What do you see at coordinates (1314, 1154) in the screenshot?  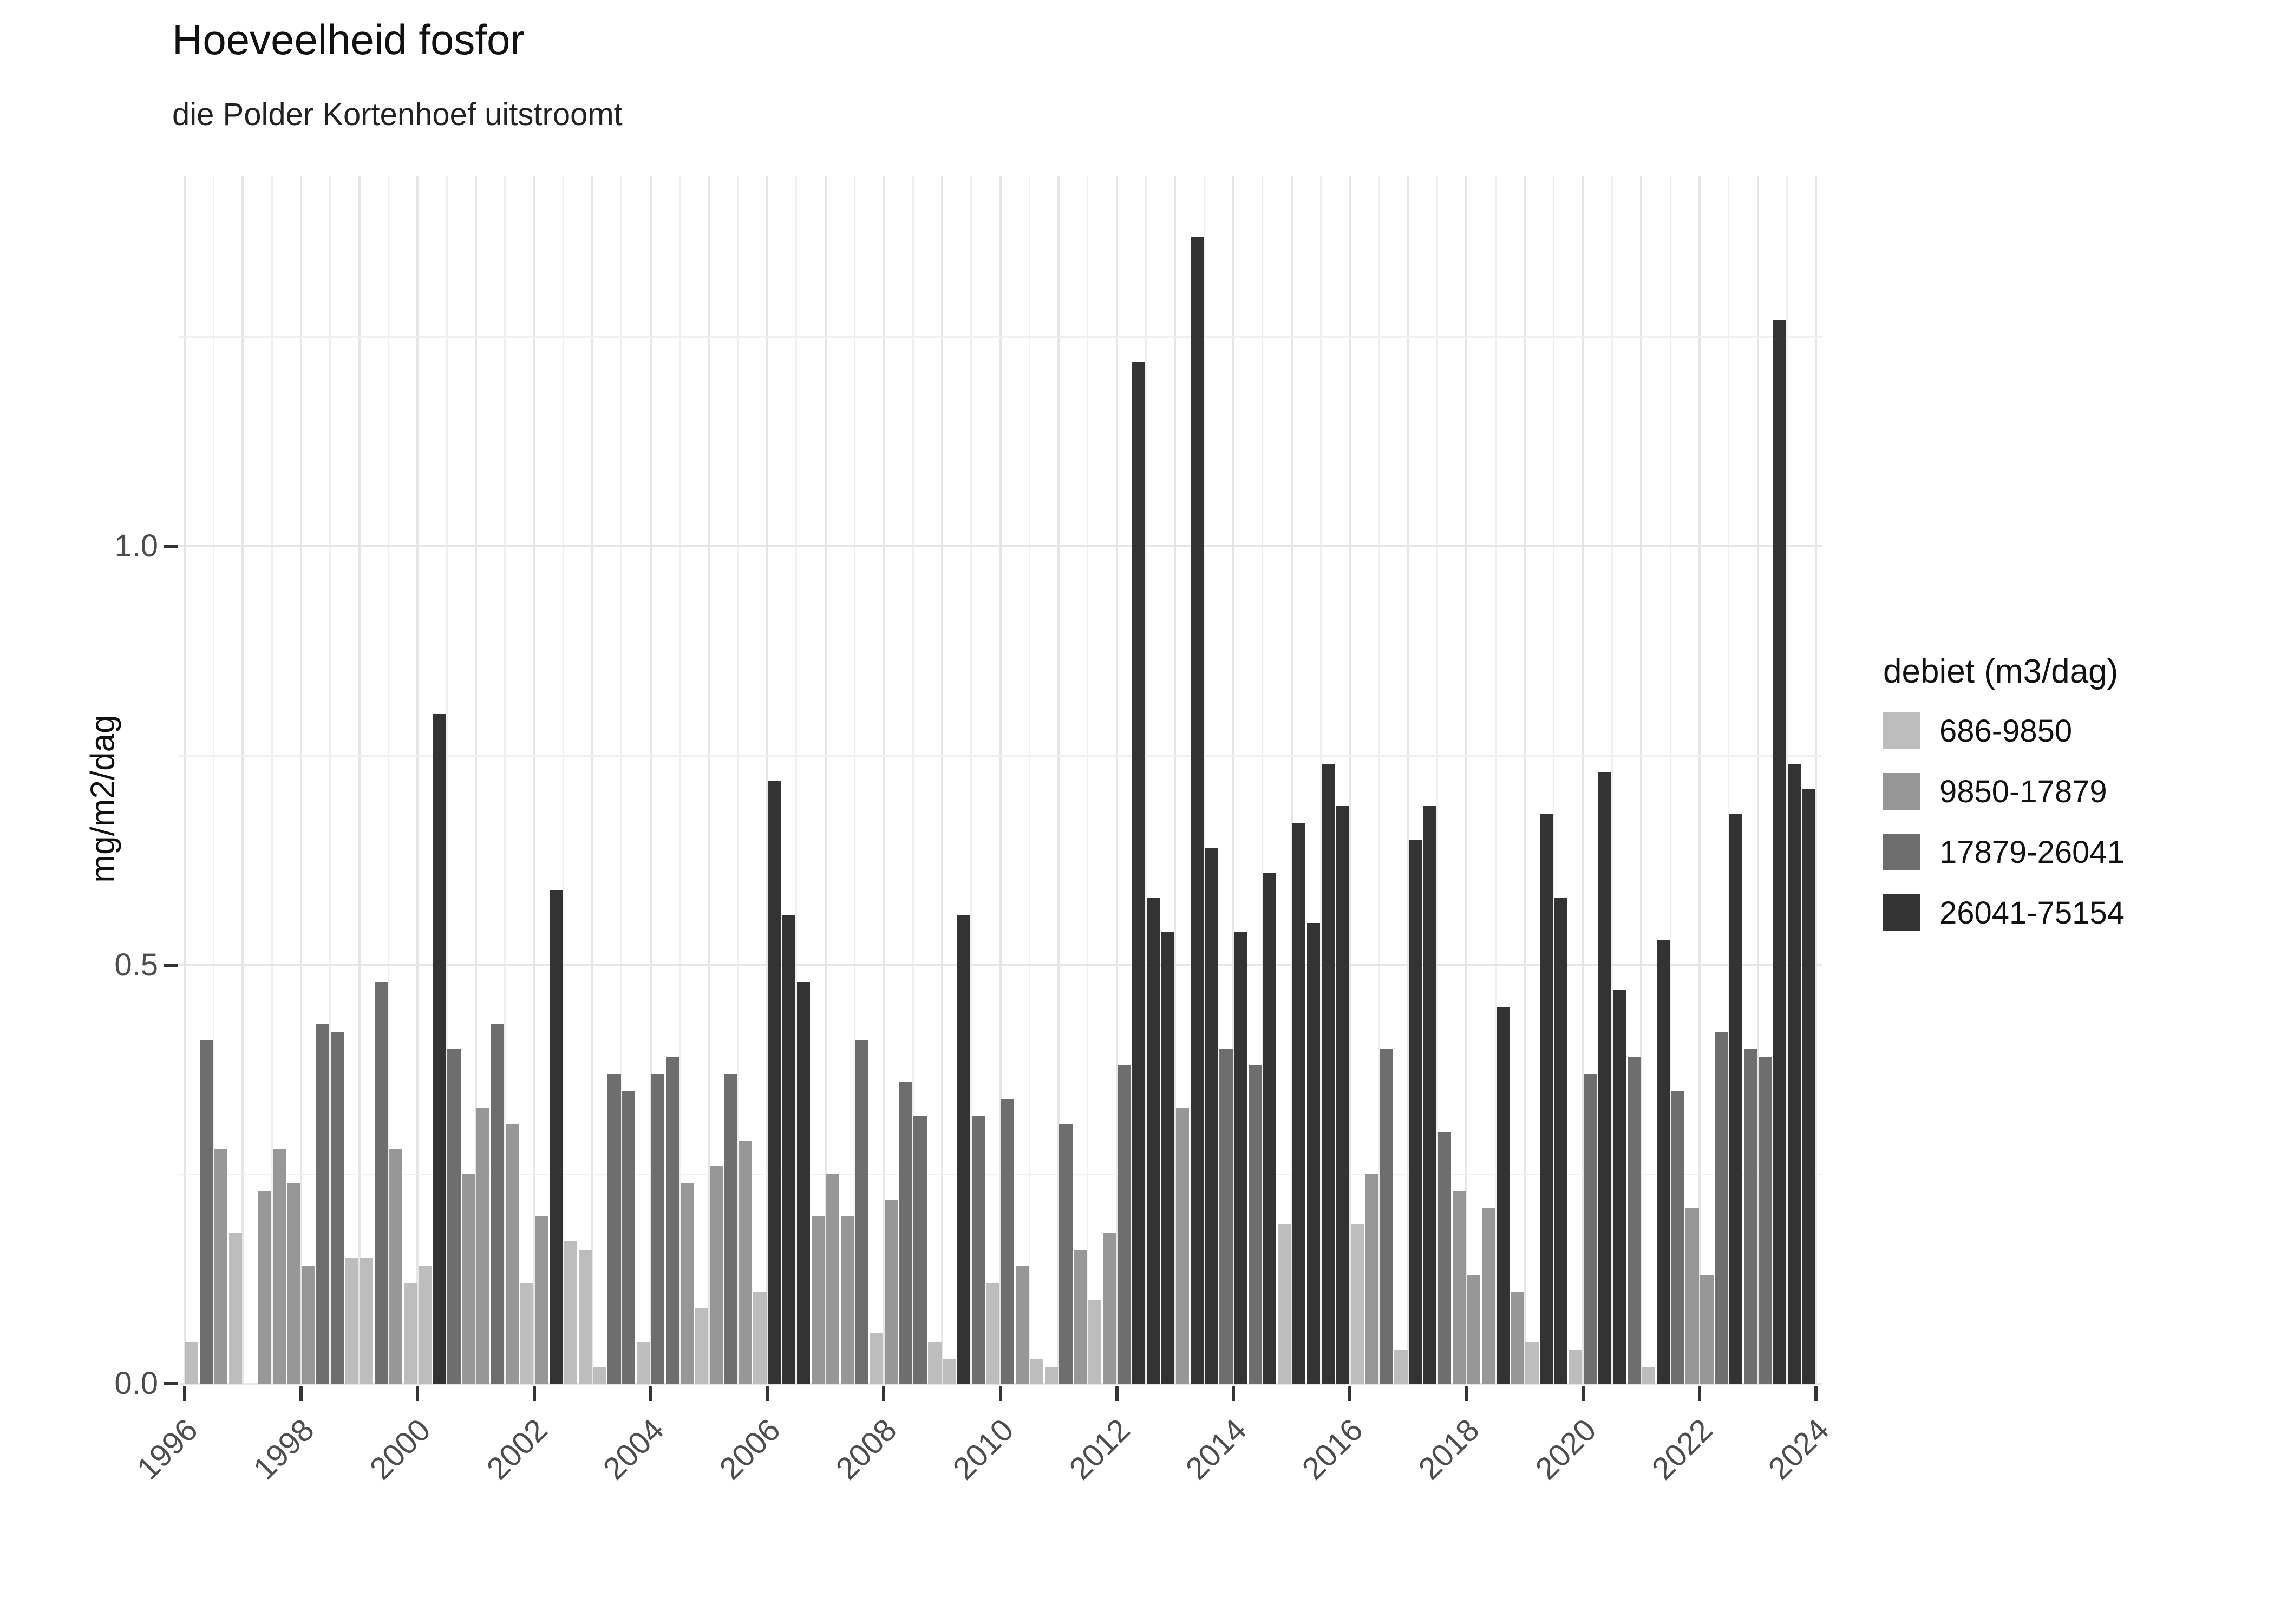 I see `bar-2015-q2` at bounding box center [1314, 1154].